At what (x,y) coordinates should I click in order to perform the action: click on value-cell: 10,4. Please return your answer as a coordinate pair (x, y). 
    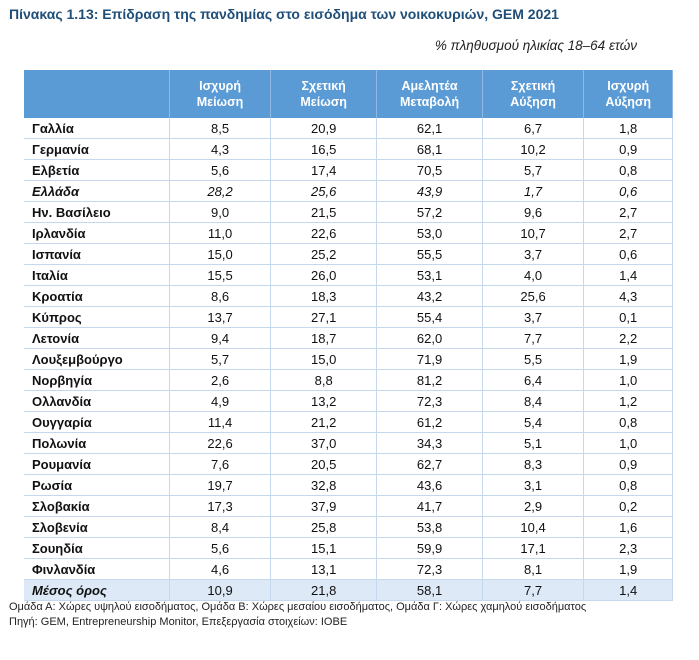
    Looking at the image, I should click on (533, 527).